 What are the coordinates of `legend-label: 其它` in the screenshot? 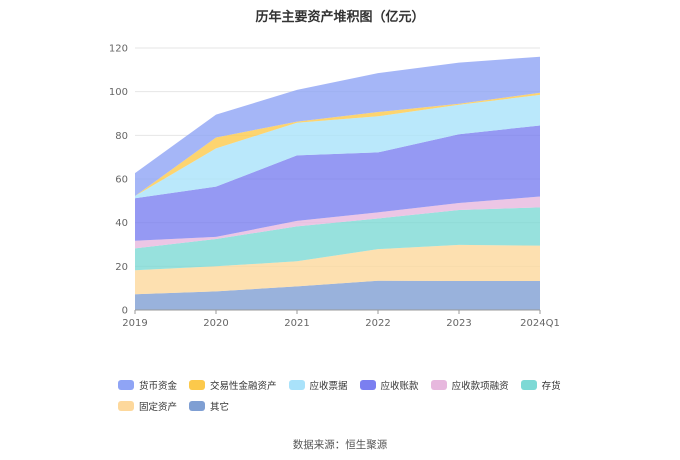 It's located at (220, 407).